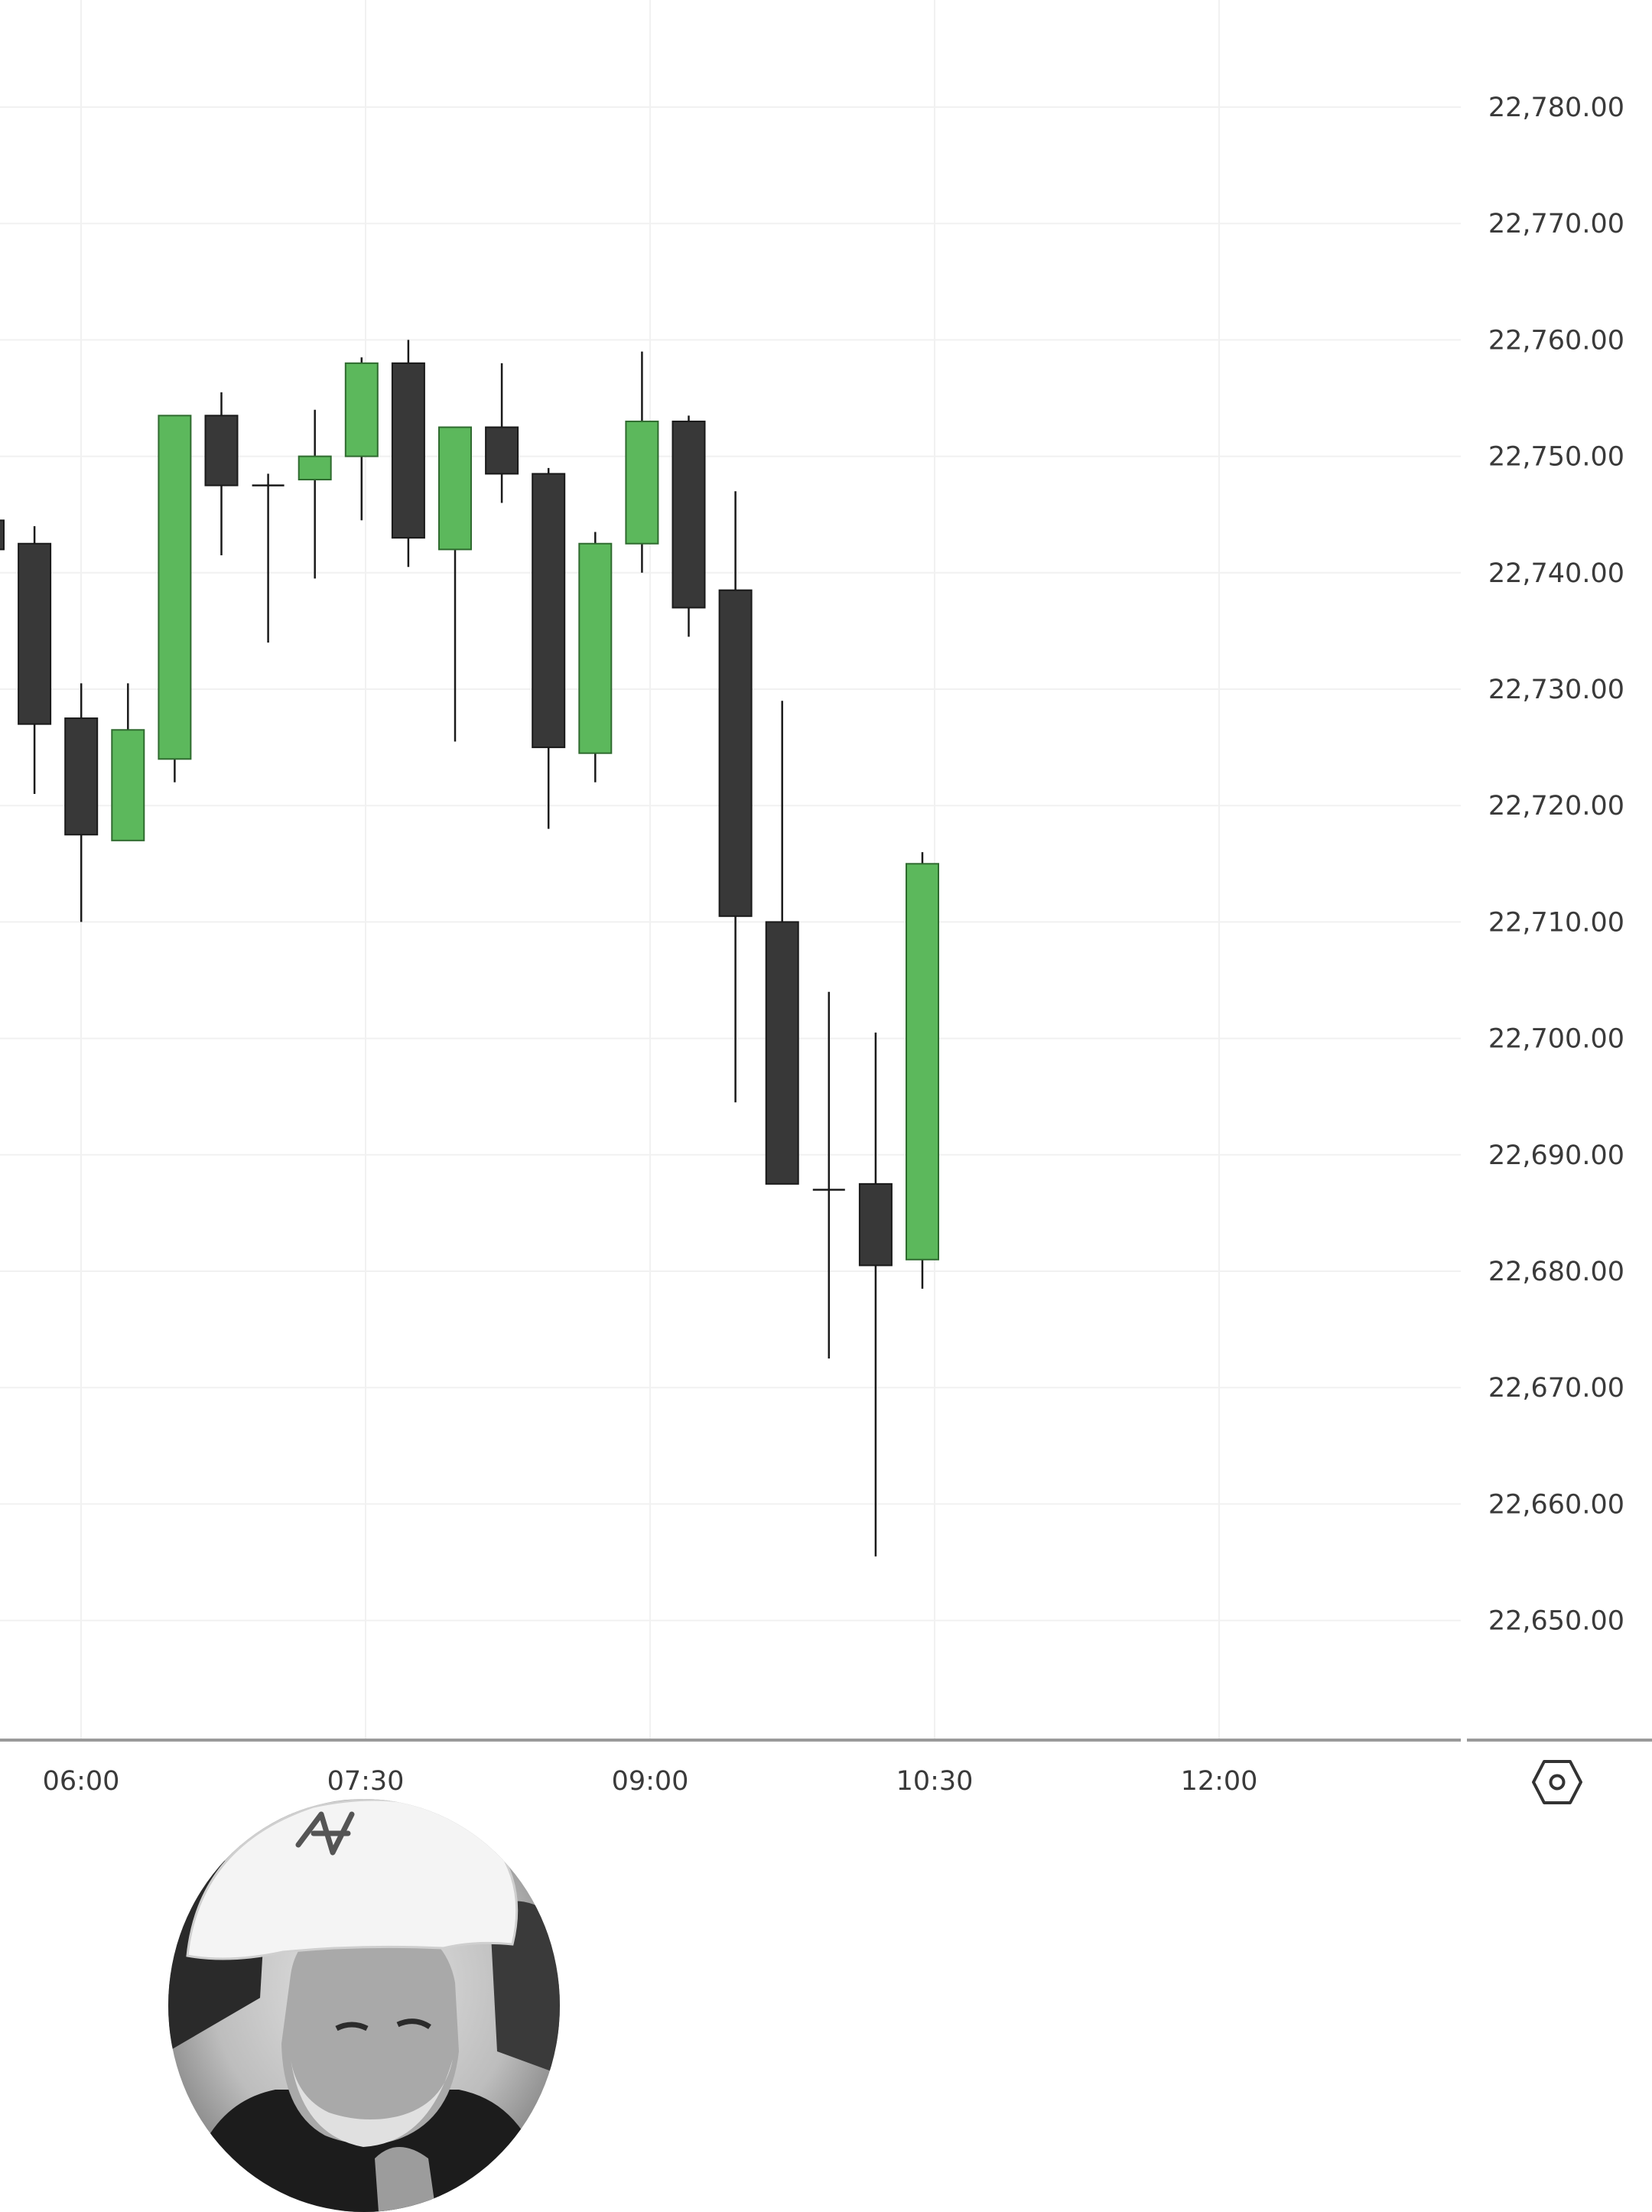 This screenshot has width=1652, height=2212. Describe the element at coordinates (1556, 1621) in the screenshot. I see `price-tick-label: 22,650.00` at that location.